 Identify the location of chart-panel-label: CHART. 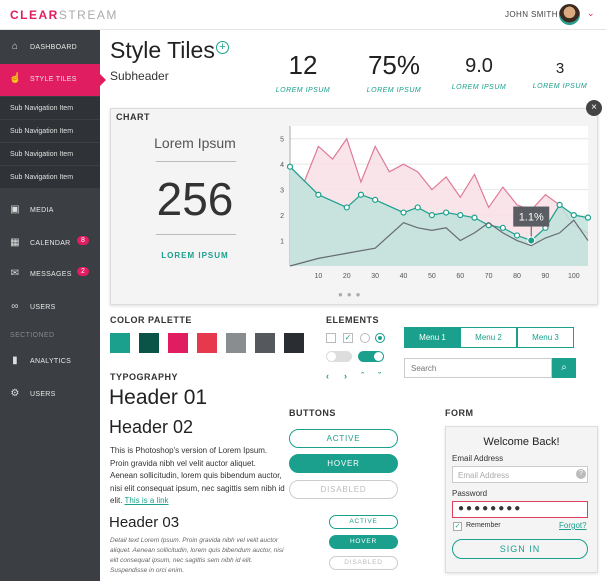
(133, 117).